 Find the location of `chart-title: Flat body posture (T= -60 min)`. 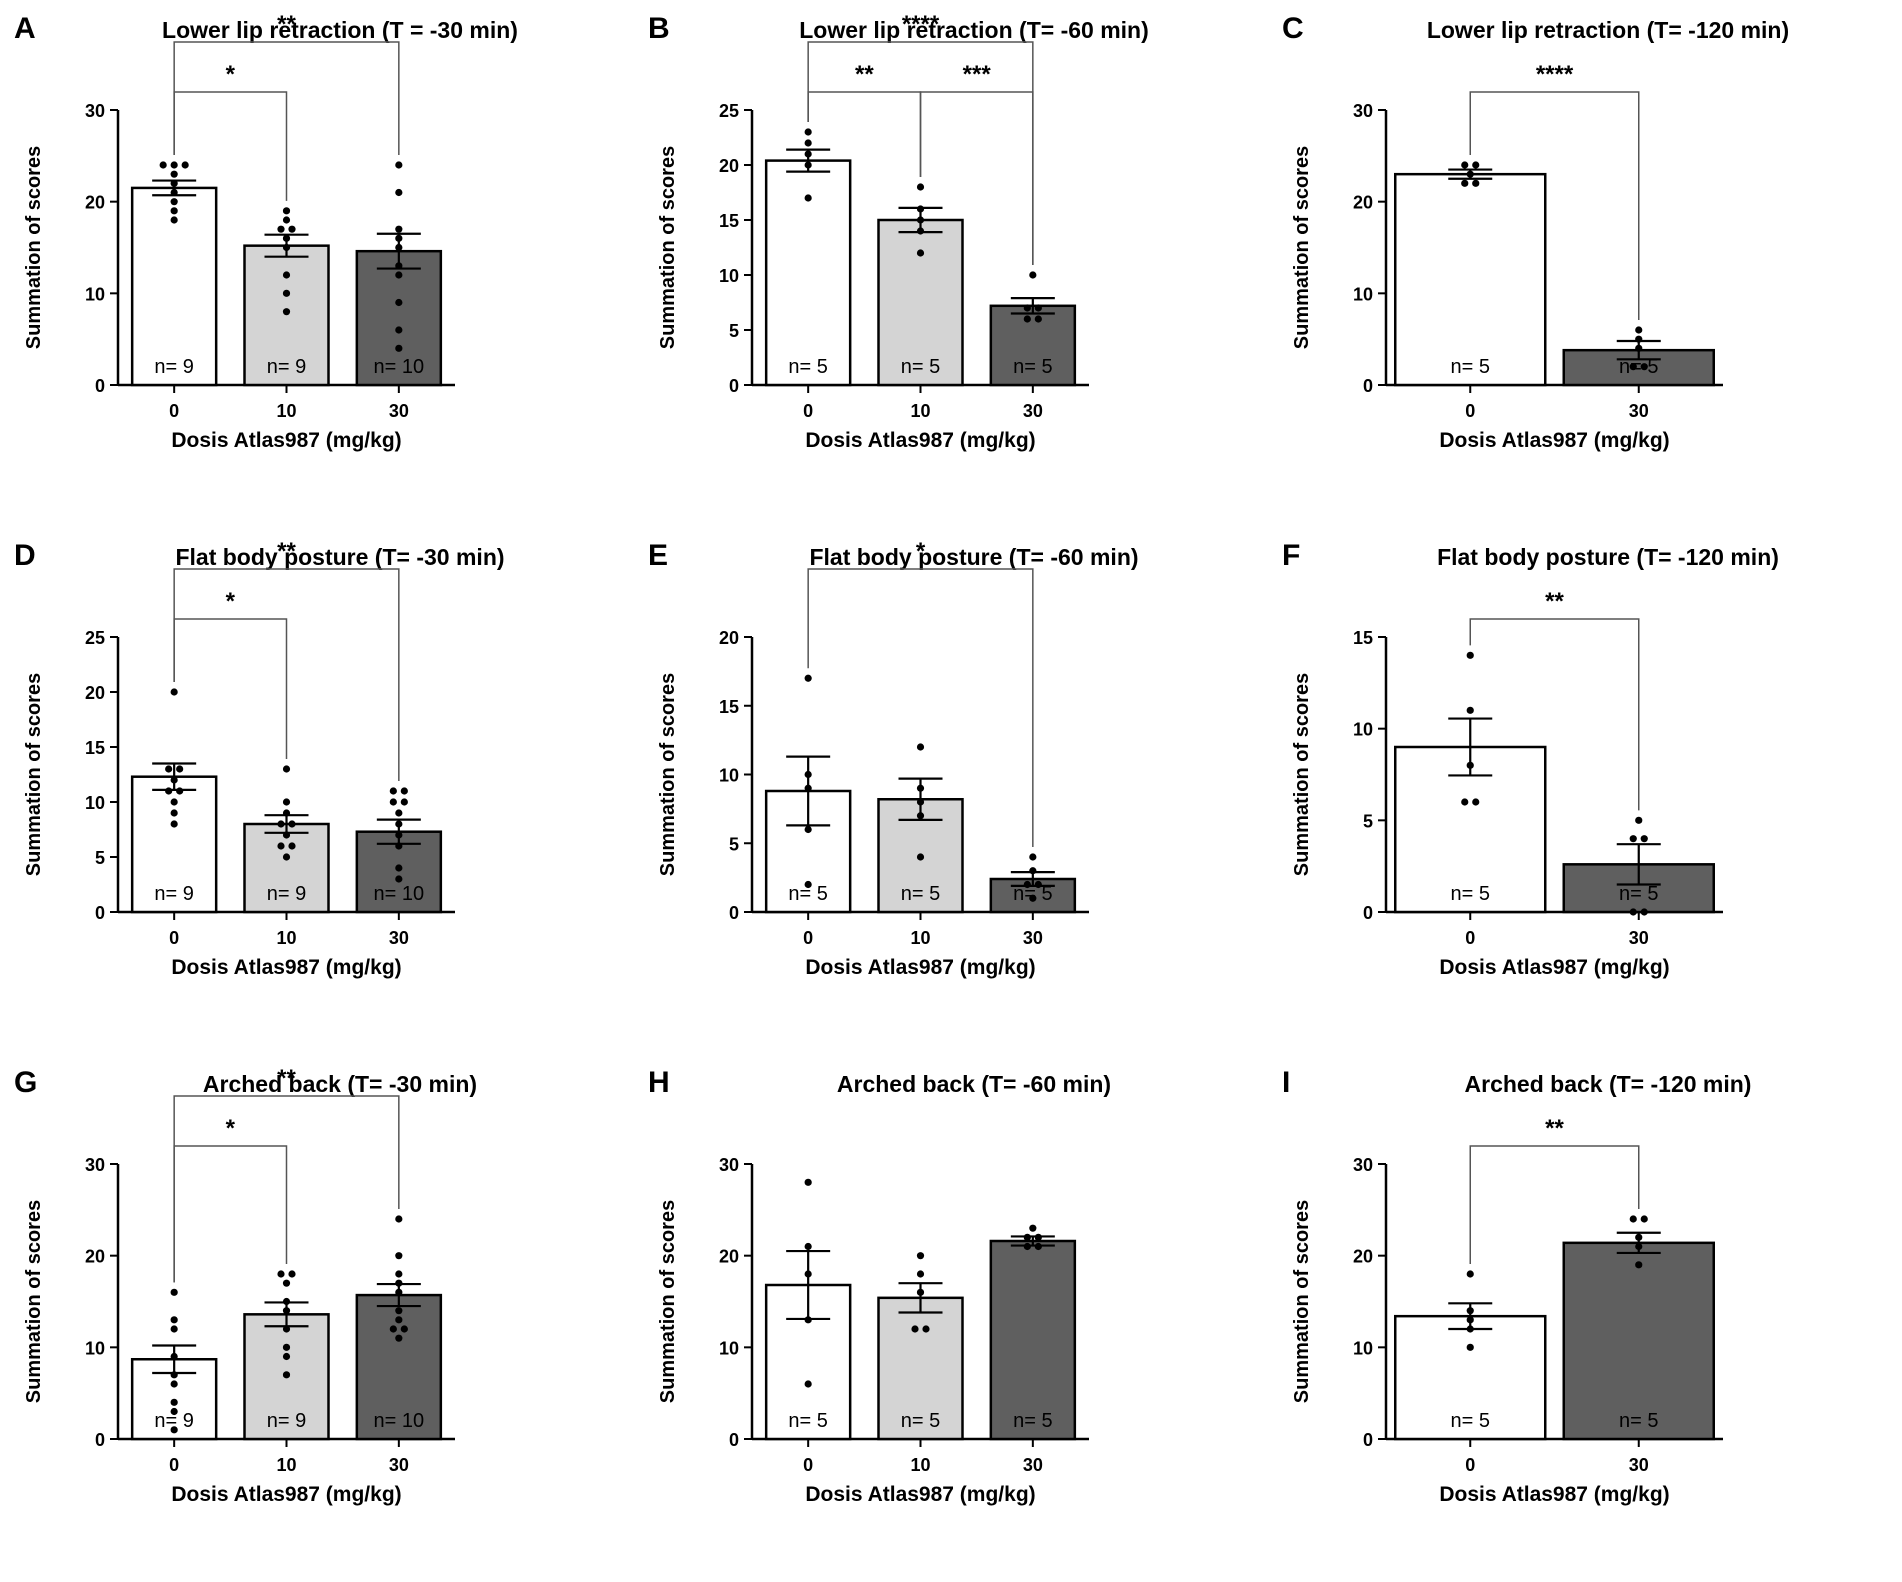

chart-title: Flat body posture (T= -60 min) is located at coordinates (973, 557).